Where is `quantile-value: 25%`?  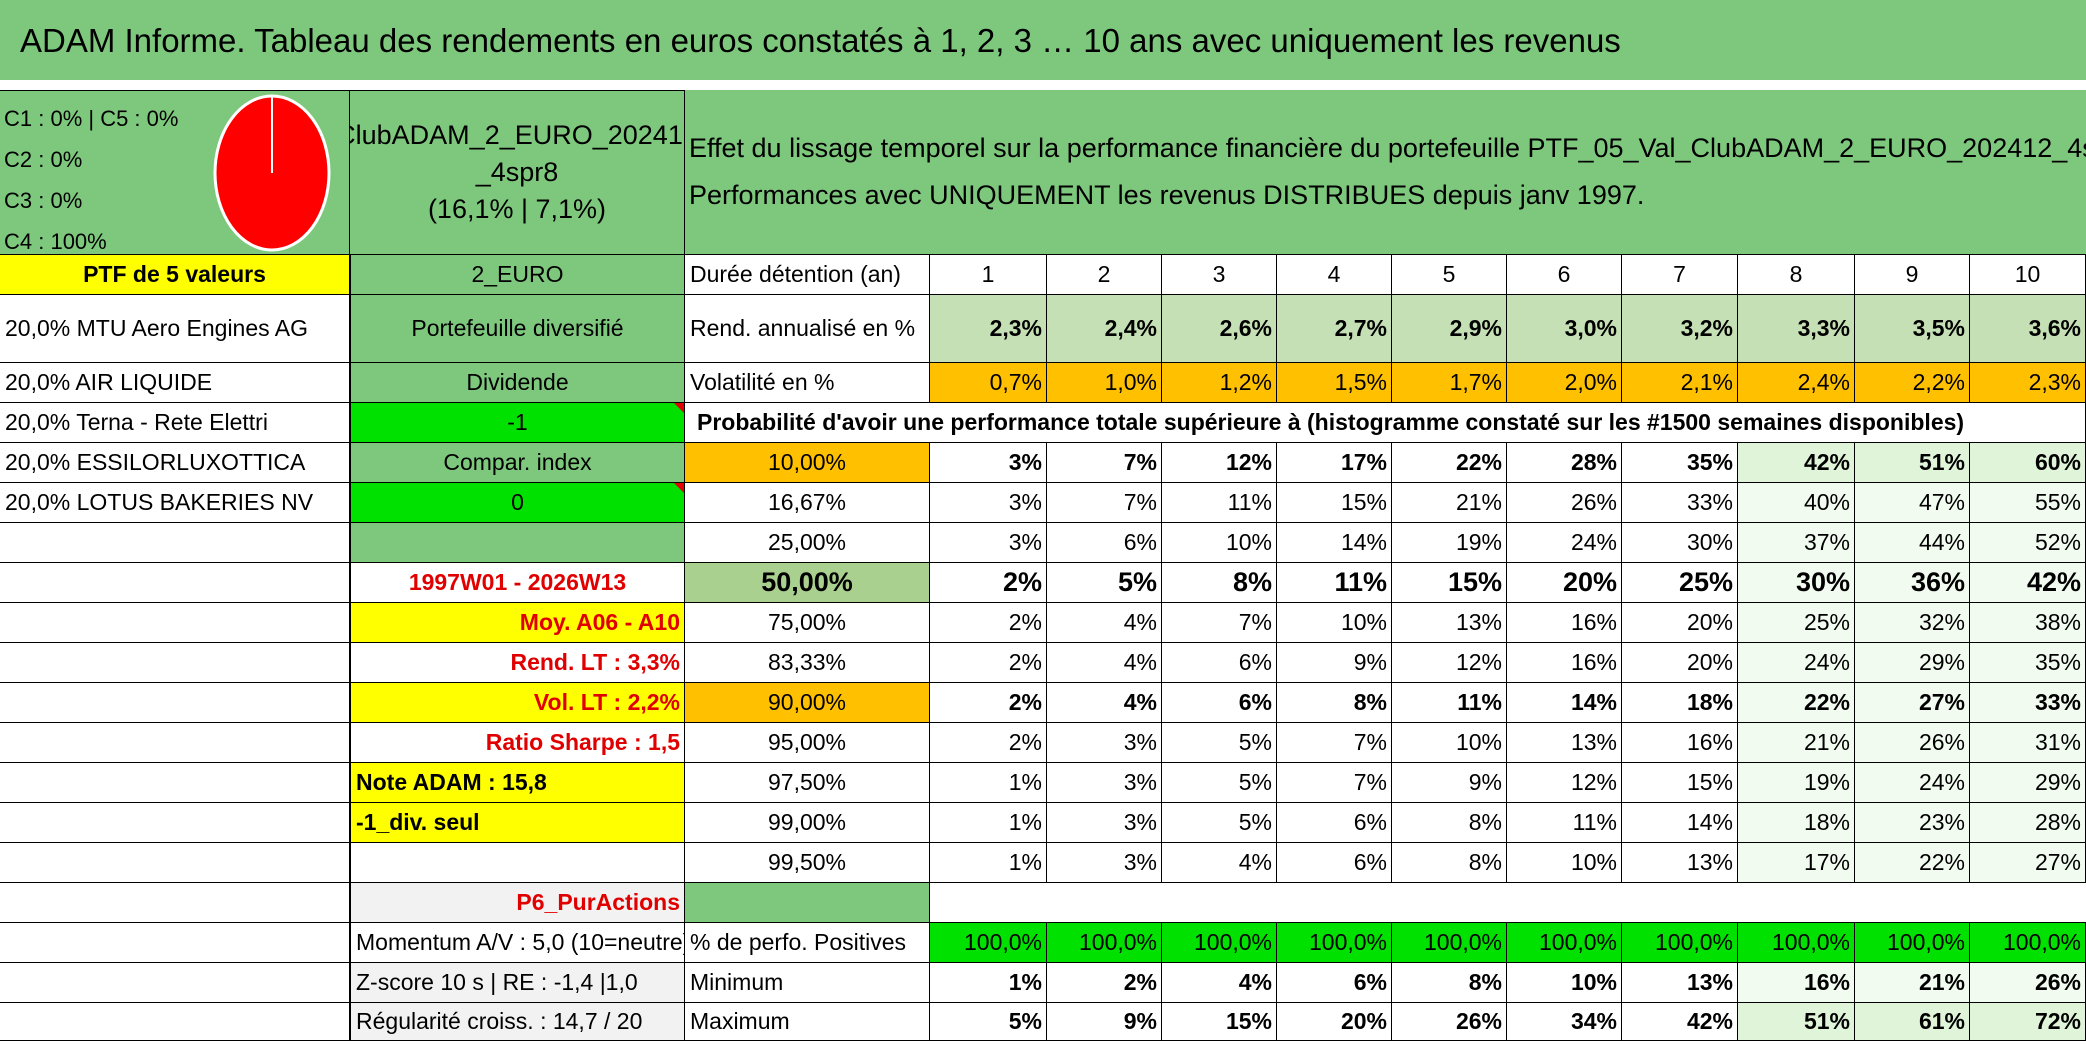
quantile-value: 25% is located at coordinates (1680, 583).